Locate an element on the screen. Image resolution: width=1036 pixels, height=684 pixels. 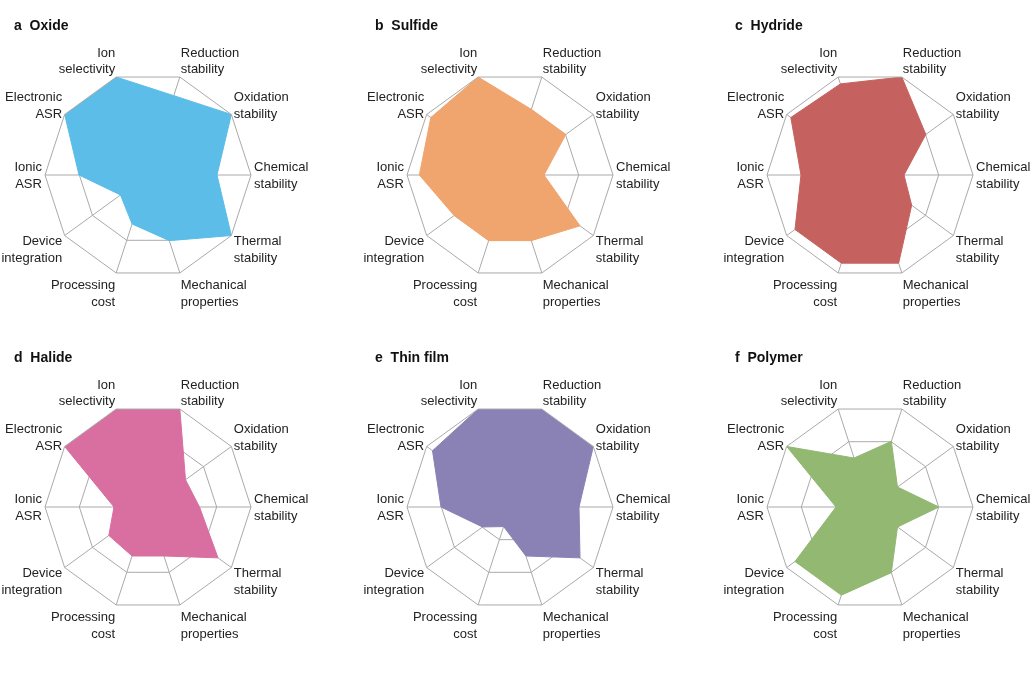
chart-title: b Sulfide is located at coordinates (407, 25).